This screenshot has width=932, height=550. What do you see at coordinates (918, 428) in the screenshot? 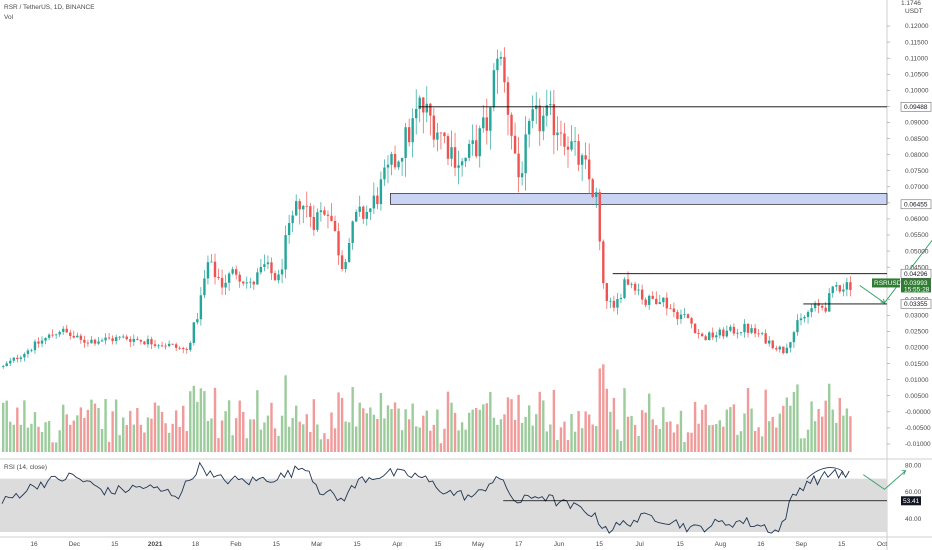
I see `price-tick-label: -0.00500` at bounding box center [918, 428].